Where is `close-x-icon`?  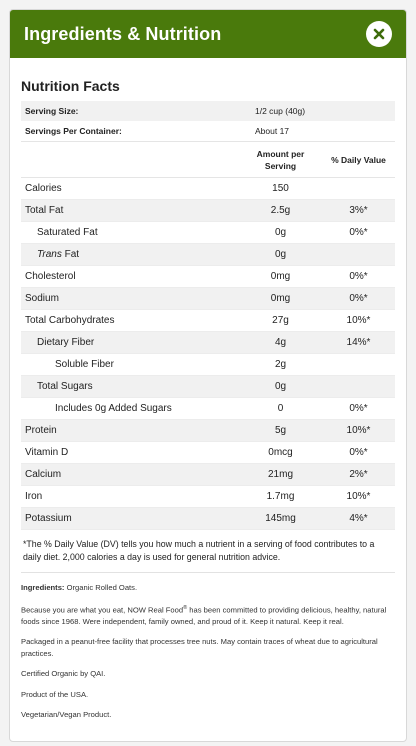
close-x-icon is located at coordinates (379, 34).